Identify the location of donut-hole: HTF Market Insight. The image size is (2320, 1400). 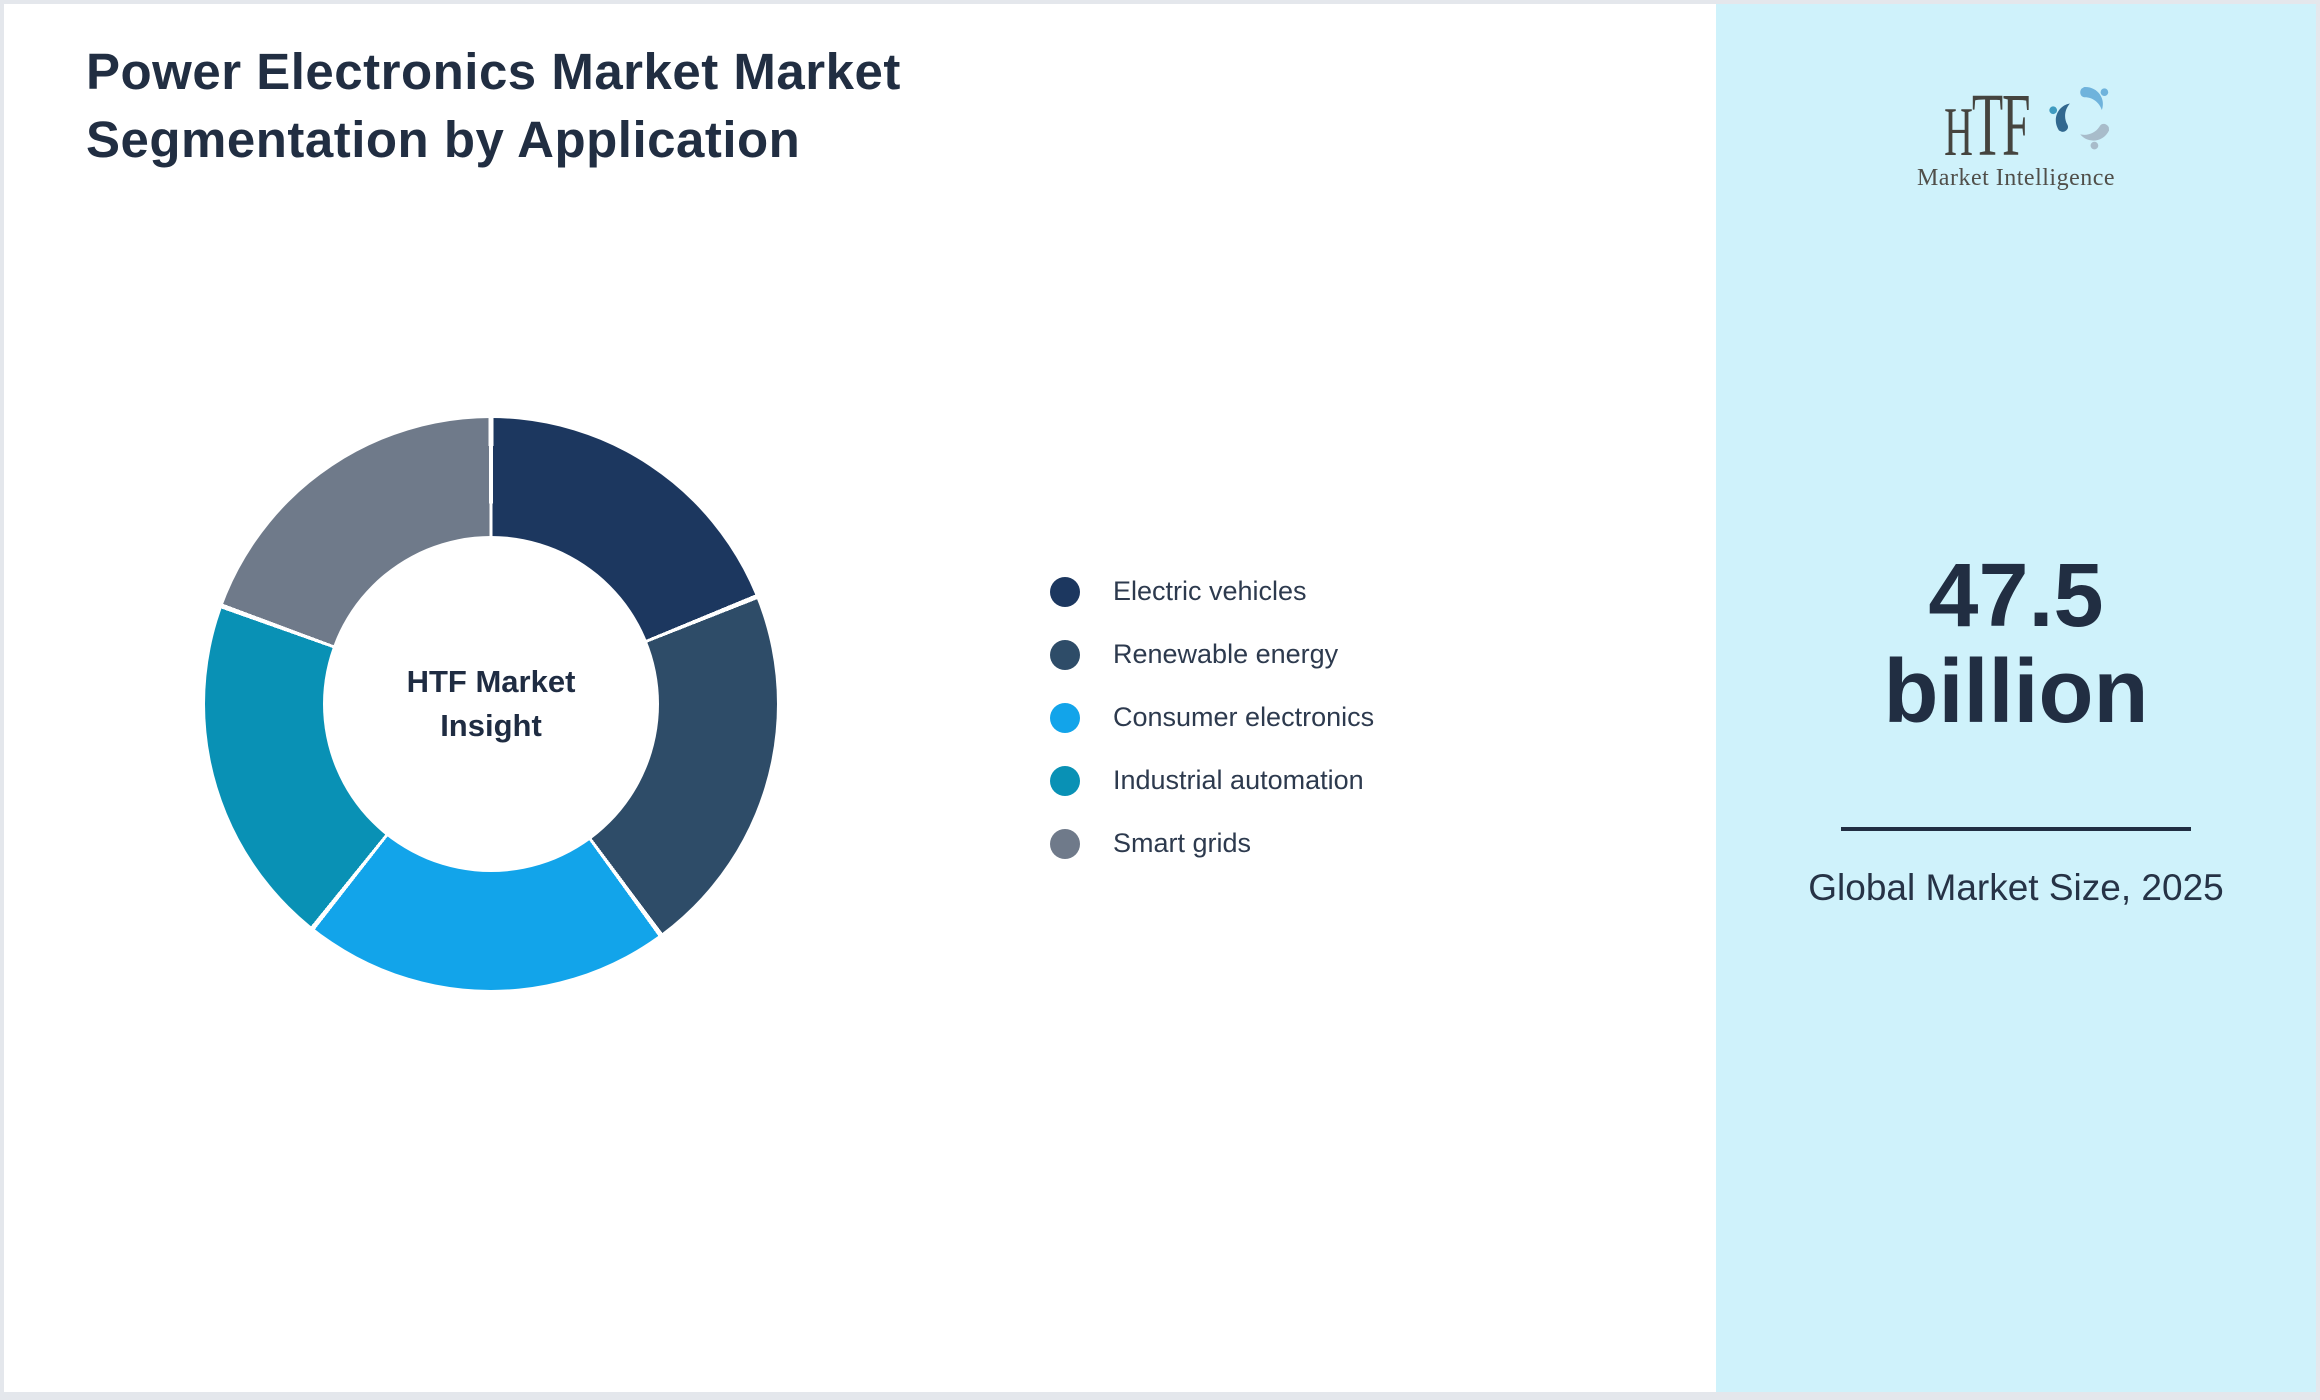
(491, 704).